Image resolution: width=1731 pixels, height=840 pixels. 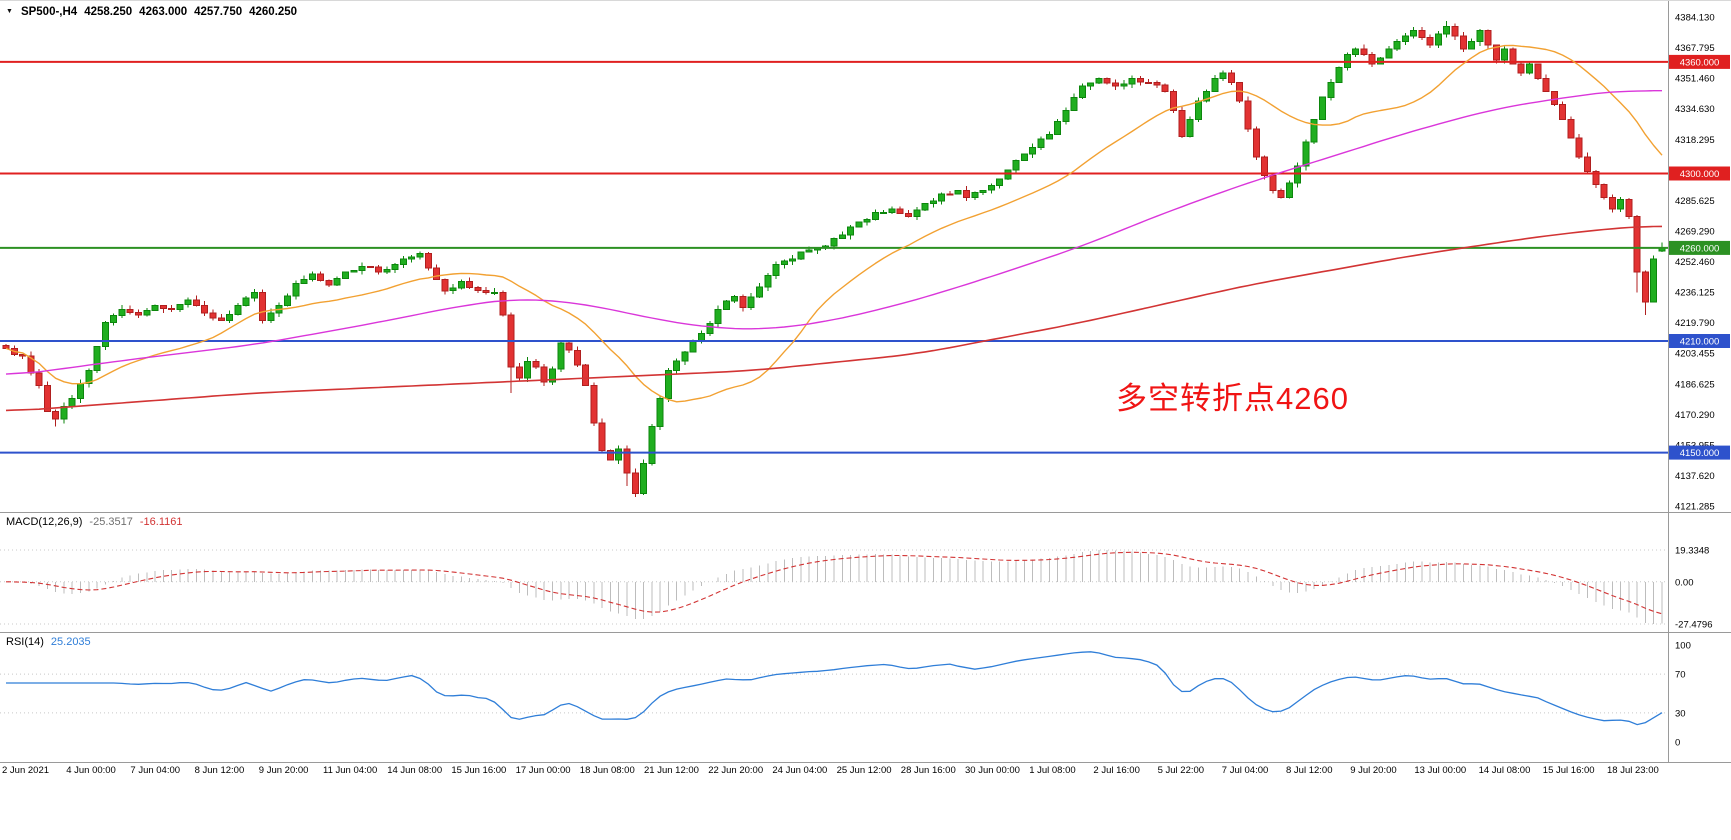 I want to click on time-label: 21 Jun 12:00, so click(x=671, y=770).